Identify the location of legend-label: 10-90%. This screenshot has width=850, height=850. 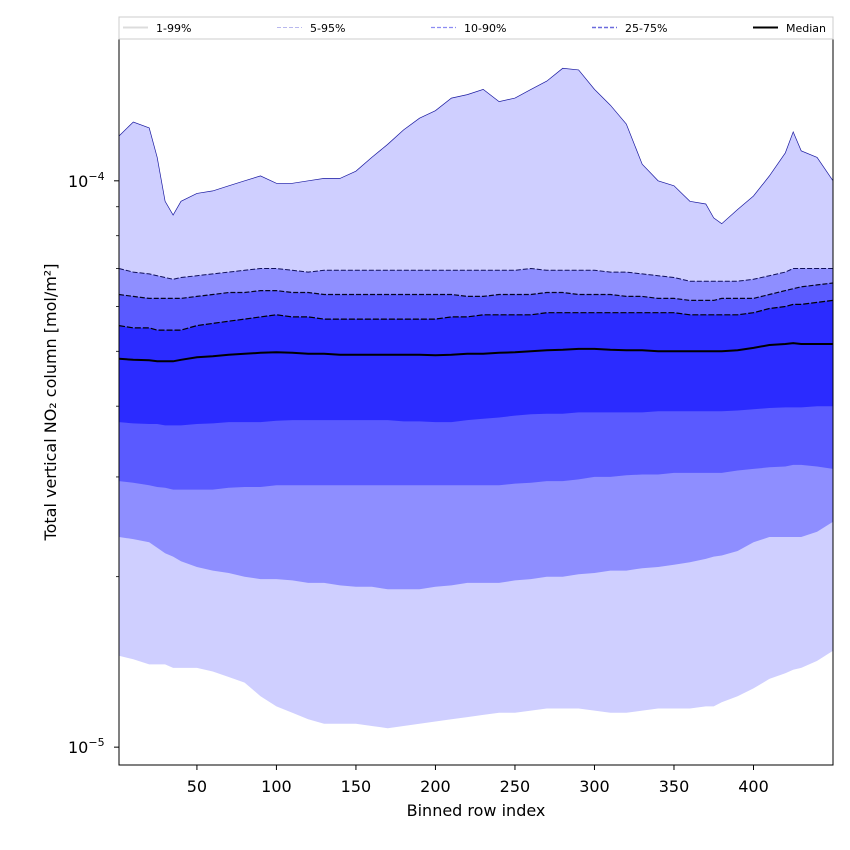
(485, 28).